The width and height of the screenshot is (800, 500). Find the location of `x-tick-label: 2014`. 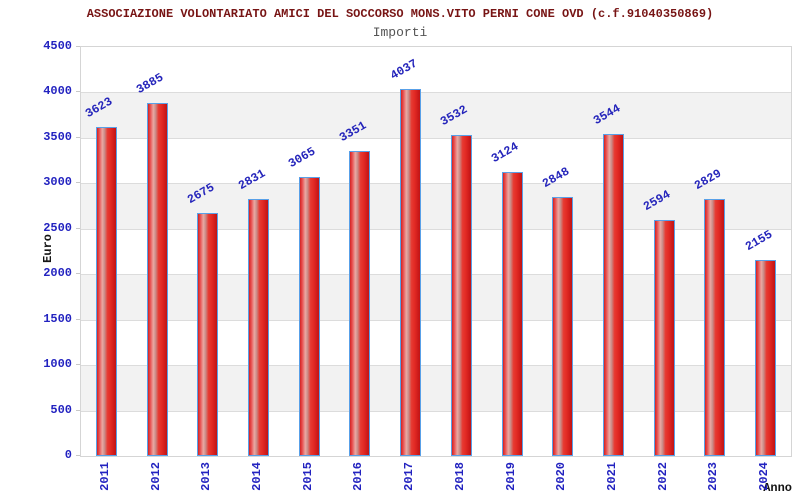

x-tick-label: 2014 is located at coordinates (257, 476).